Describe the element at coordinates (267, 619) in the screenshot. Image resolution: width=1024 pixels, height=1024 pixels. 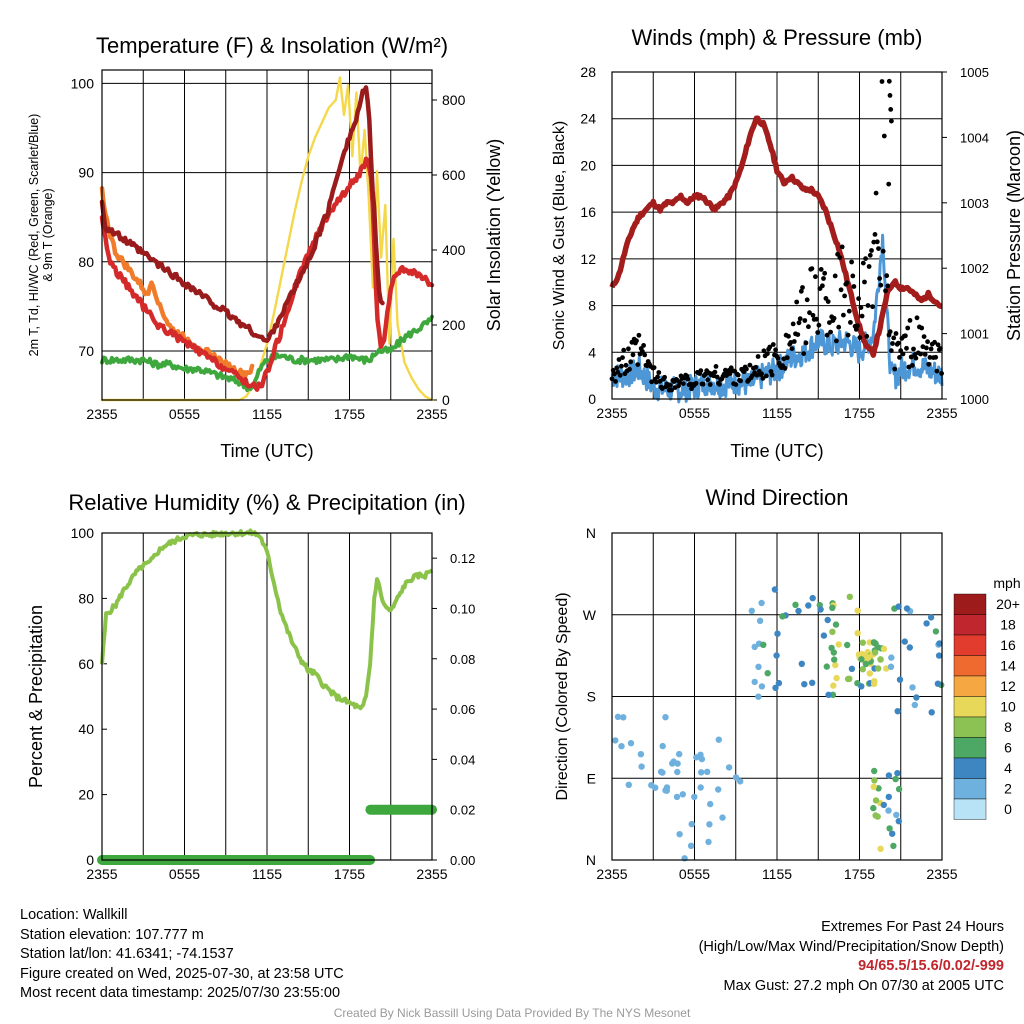
I see `series-rh-line` at that location.